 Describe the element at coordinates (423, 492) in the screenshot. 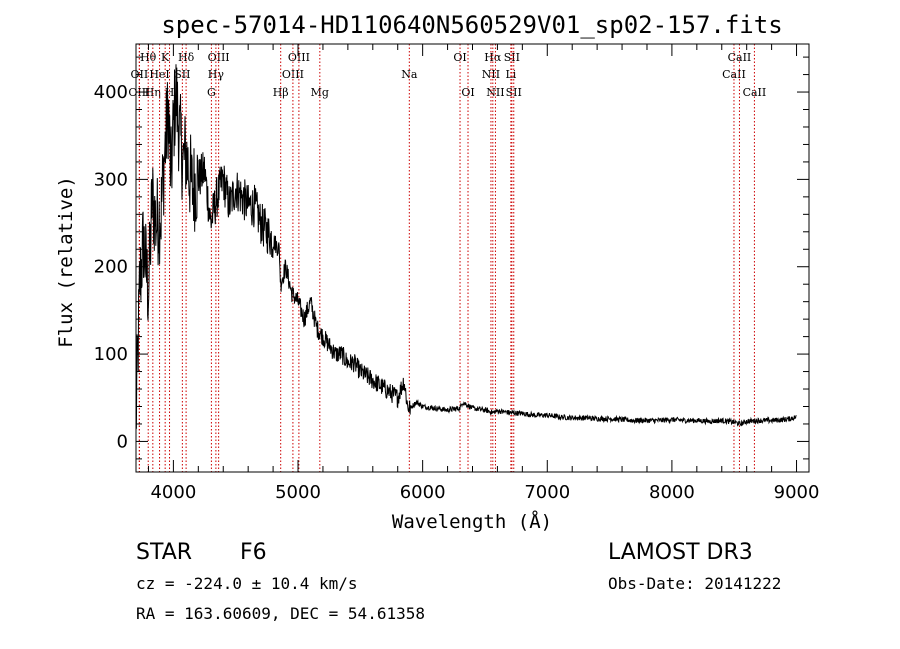

I see `x-tick-label: 6000` at that location.